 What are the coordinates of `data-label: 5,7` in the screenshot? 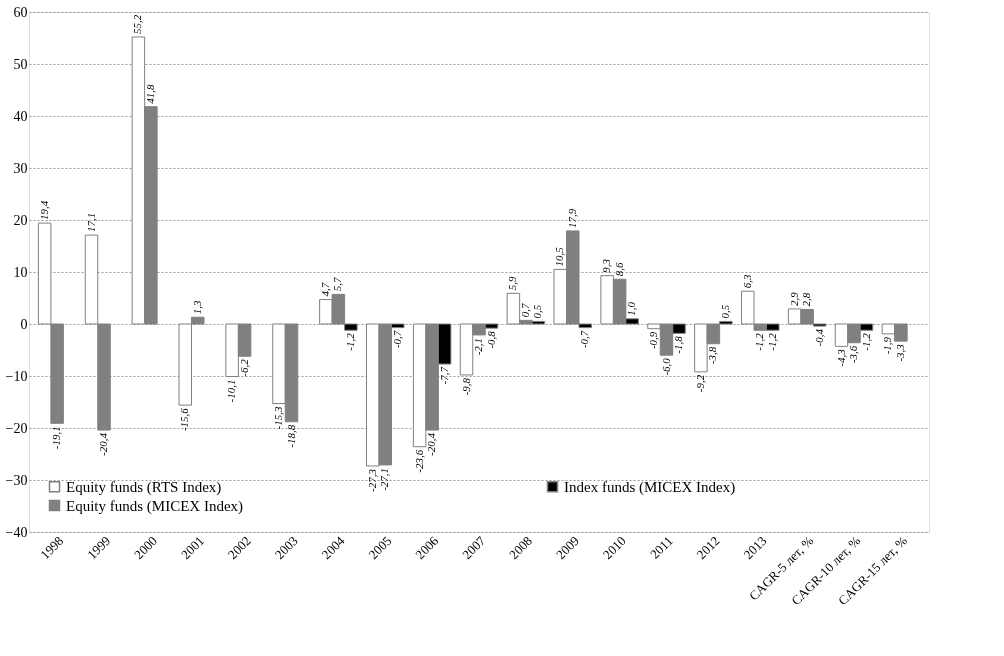 It's located at (337, 284).